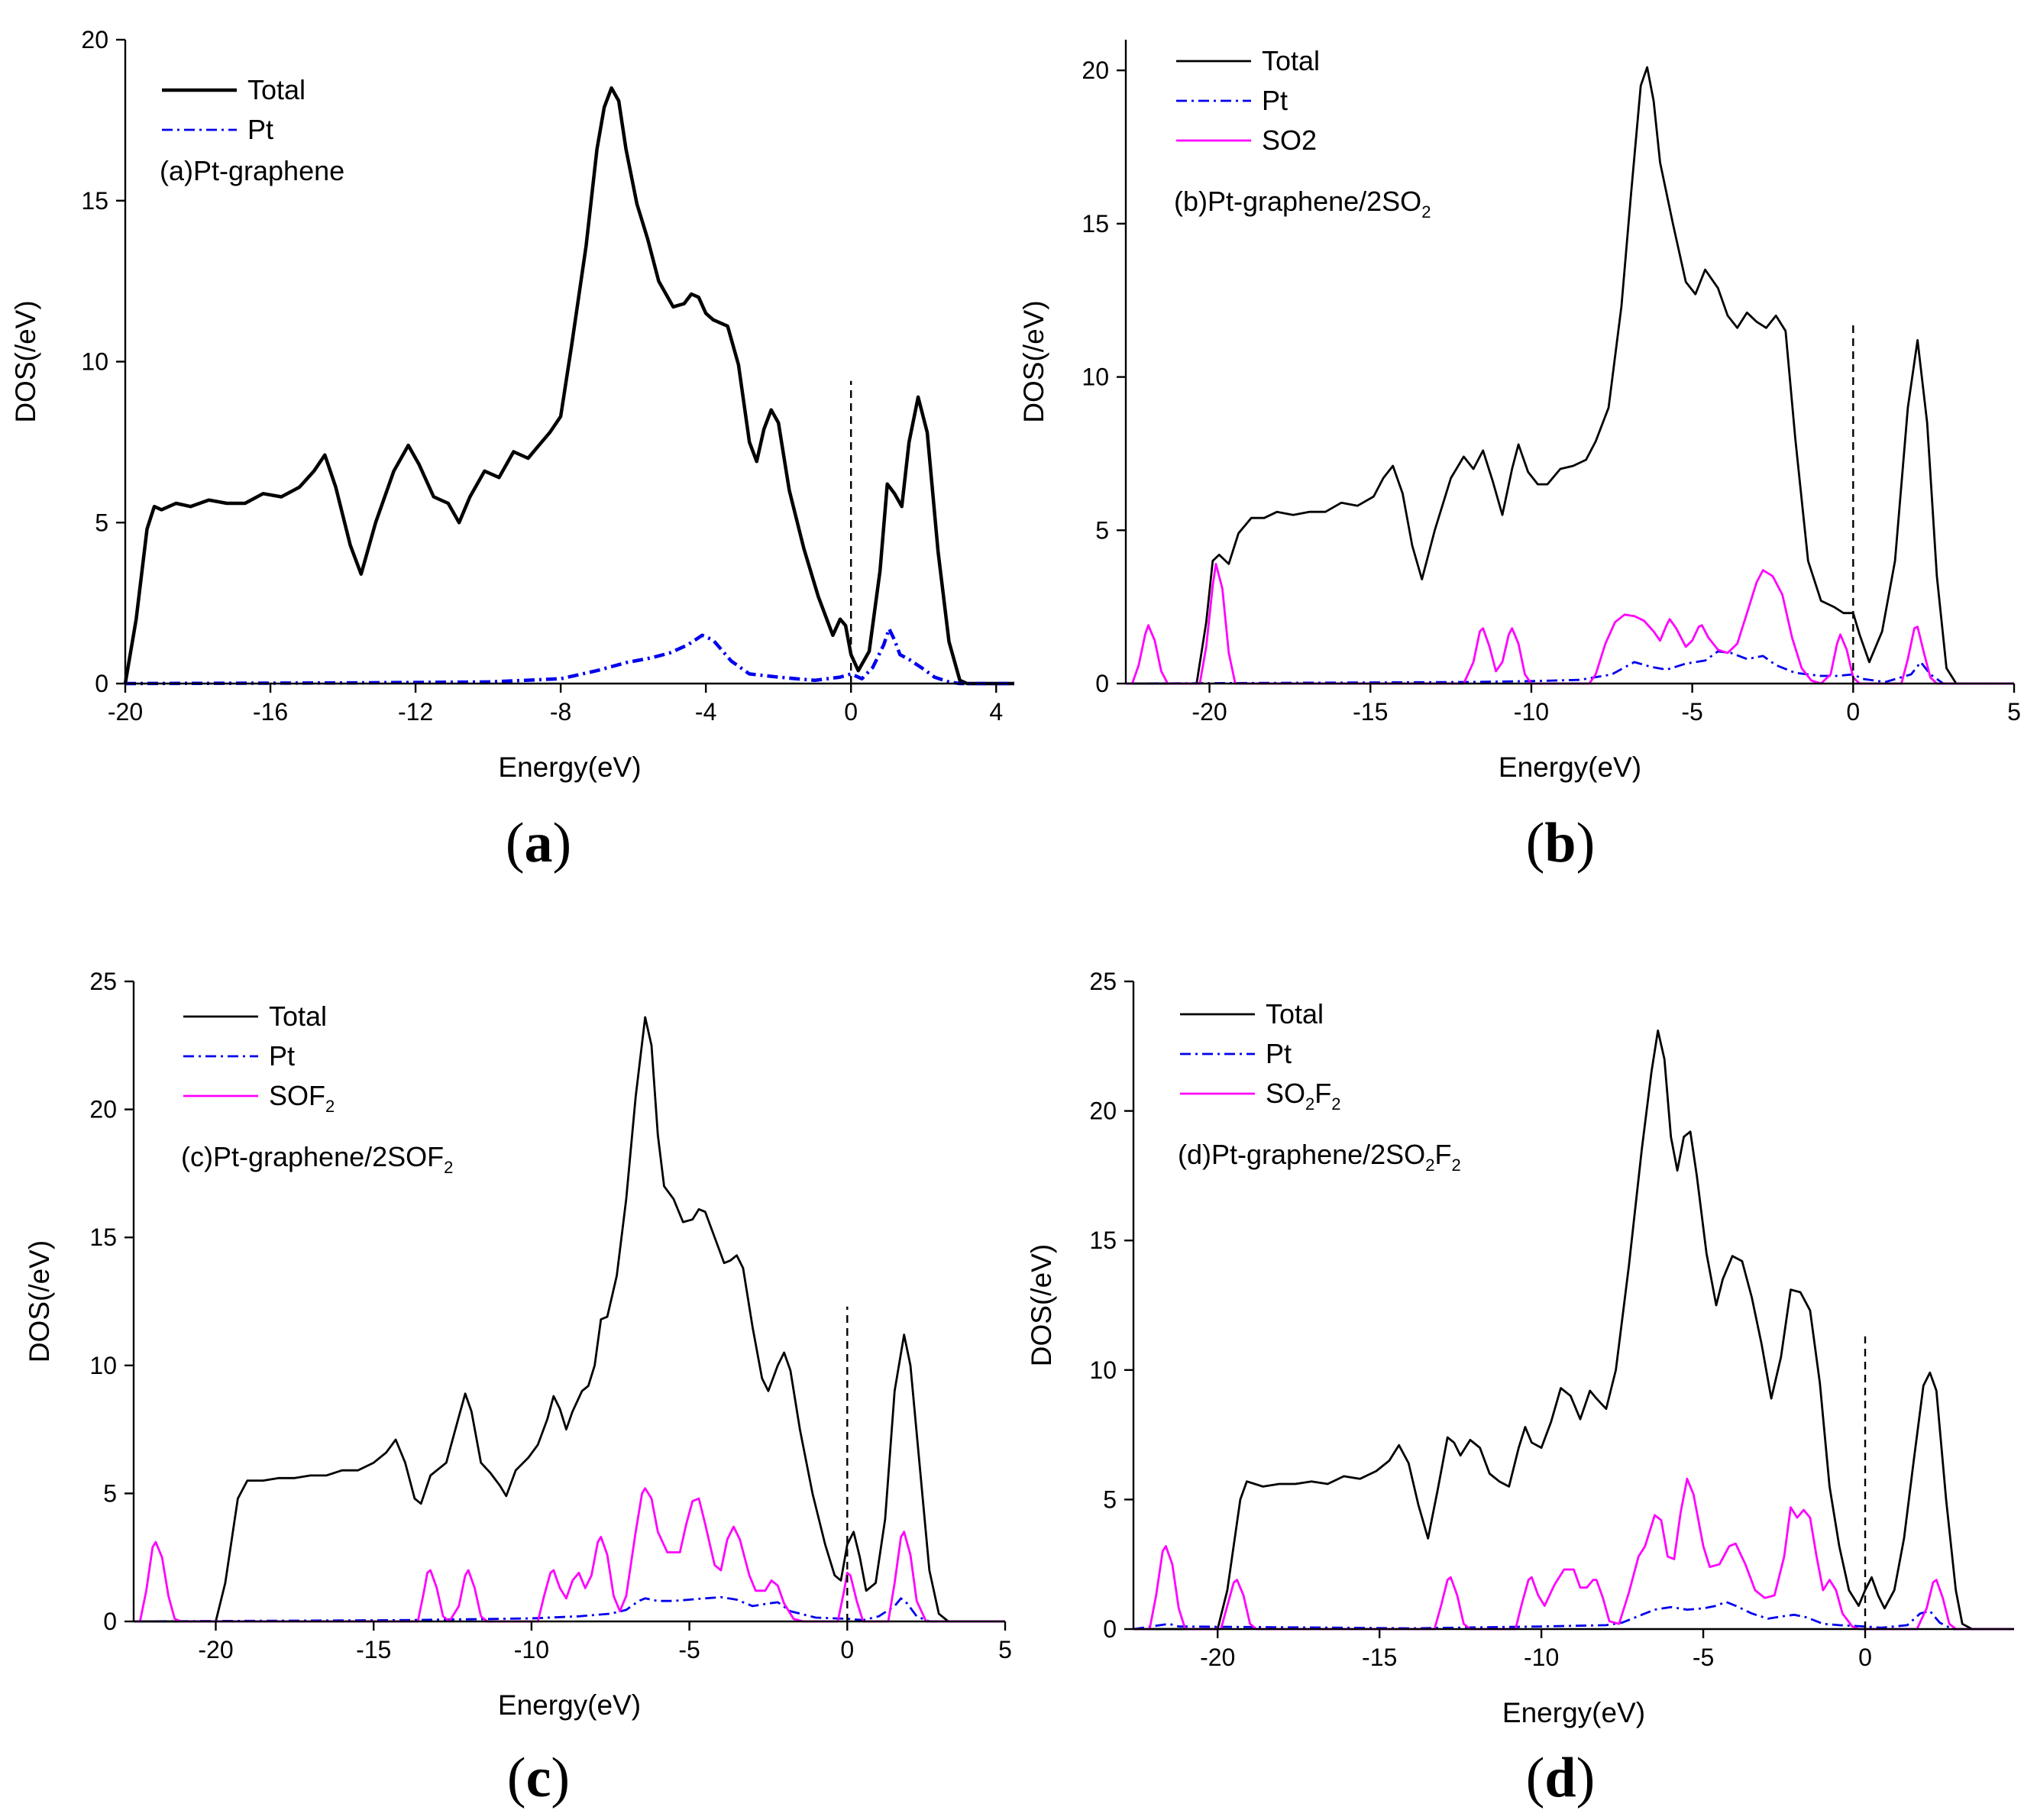 The height and width of the screenshot is (1820, 2037). I want to click on caption-a: (a), so click(538, 843).